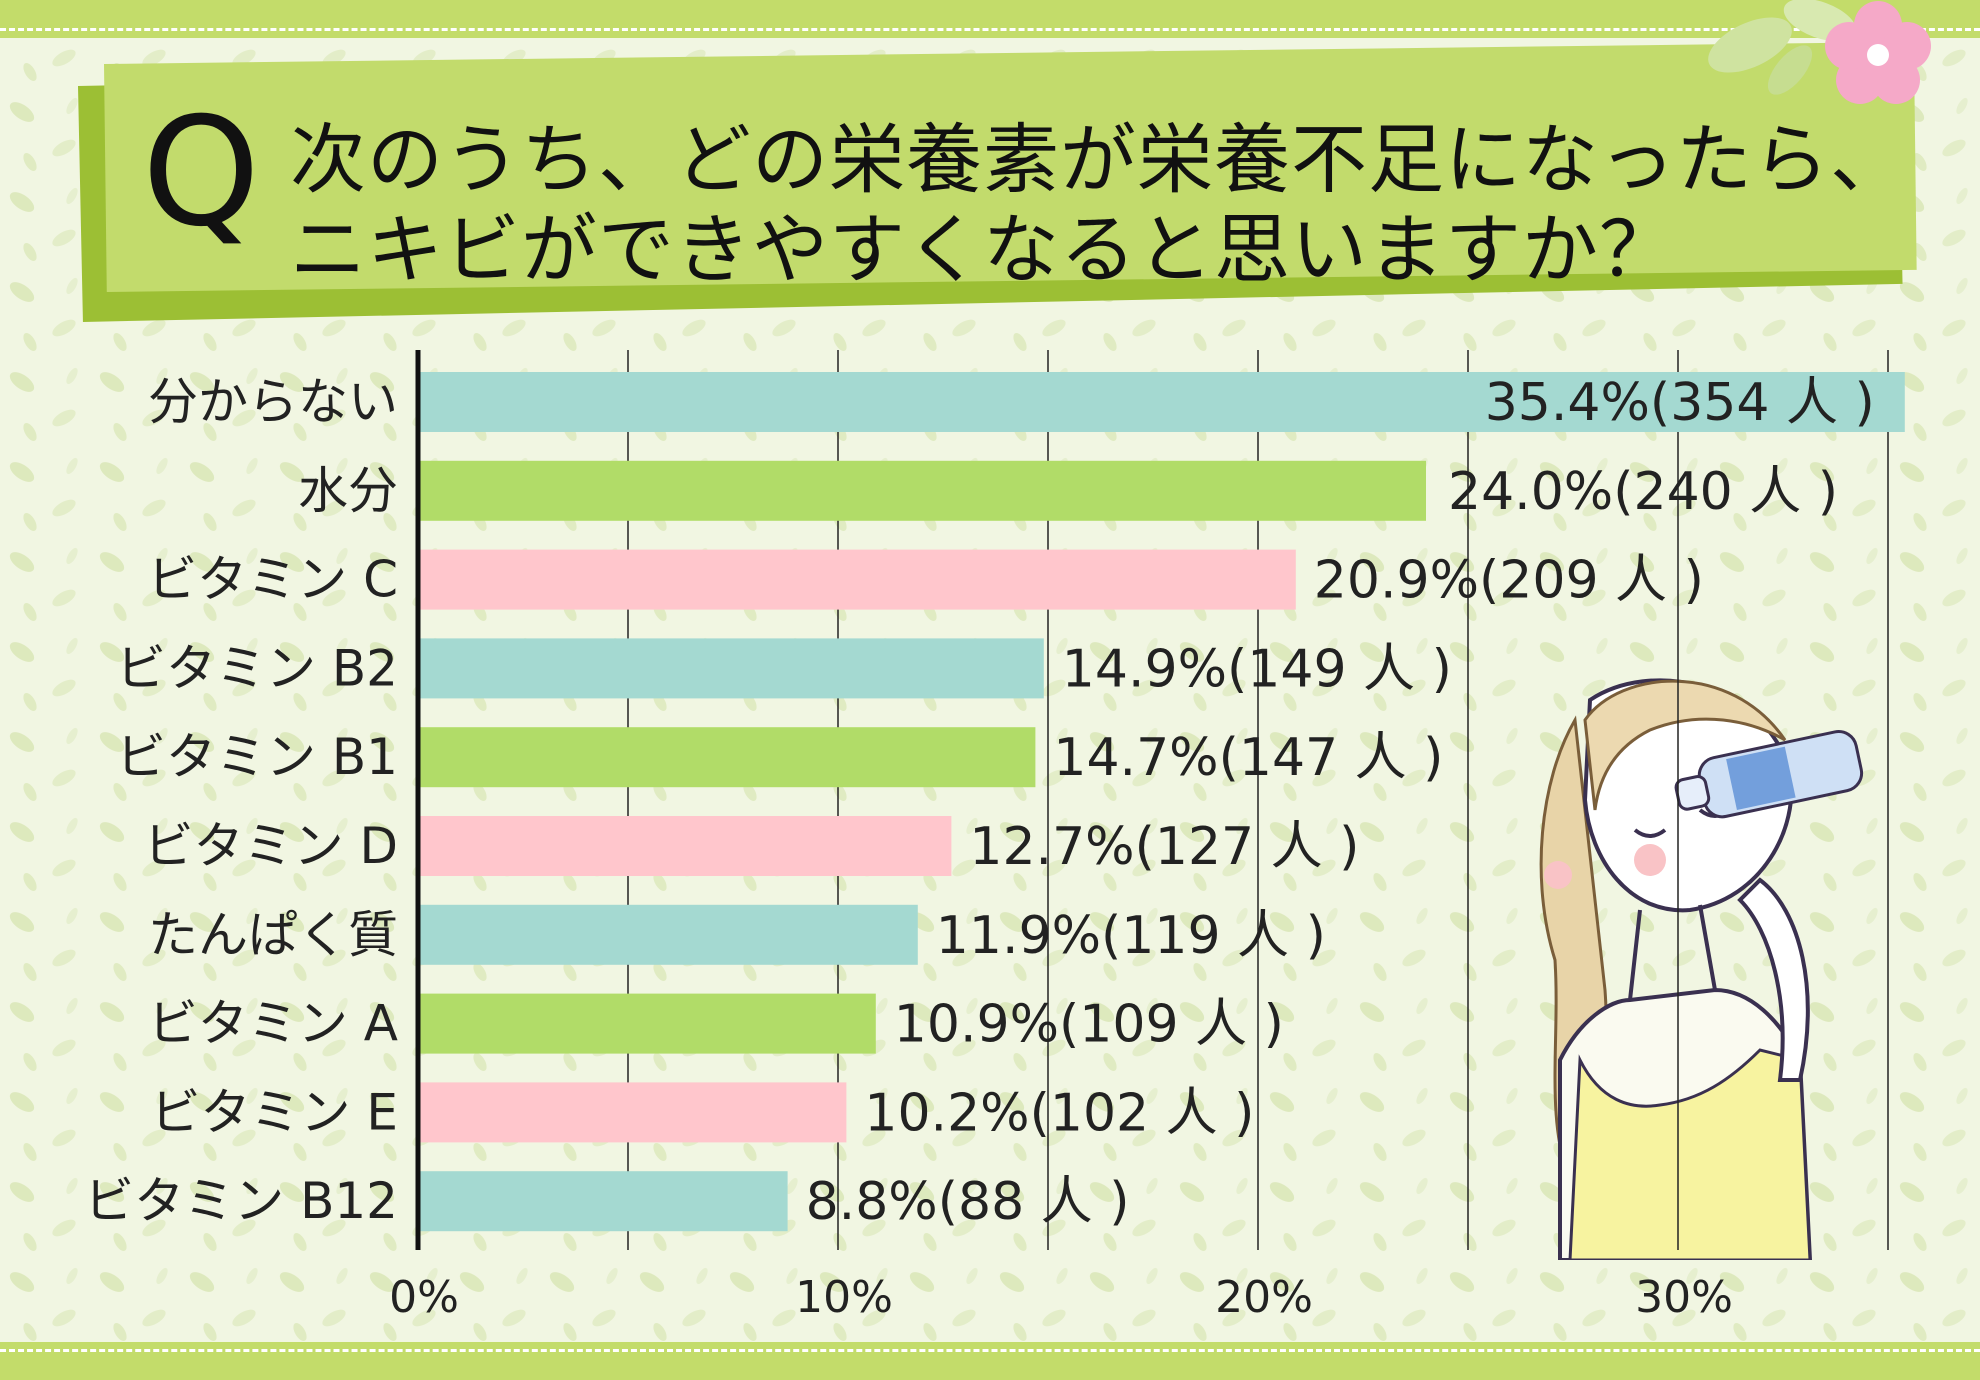 The image size is (1980, 1380). What do you see at coordinates (1164, 847) in the screenshot?
I see `data-label: 12.7%(127 人 )` at bounding box center [1164, 847].